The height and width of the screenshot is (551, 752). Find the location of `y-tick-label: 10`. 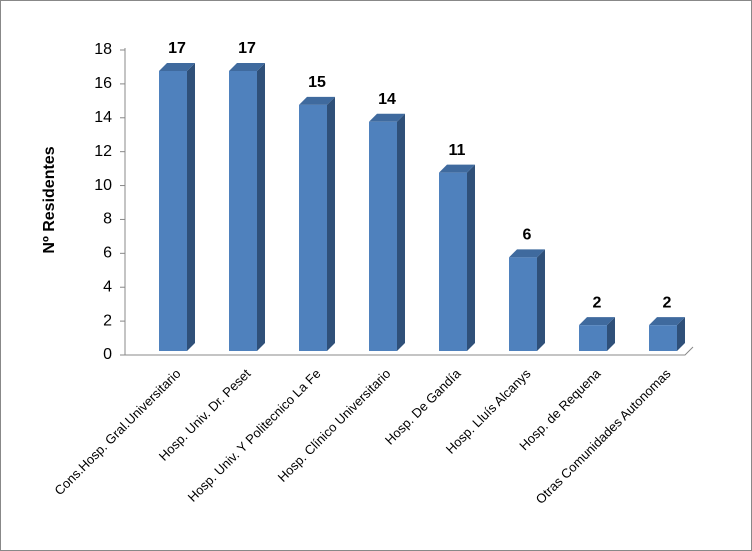

y-tick-label: 10 is located at coordinates (103, 185).